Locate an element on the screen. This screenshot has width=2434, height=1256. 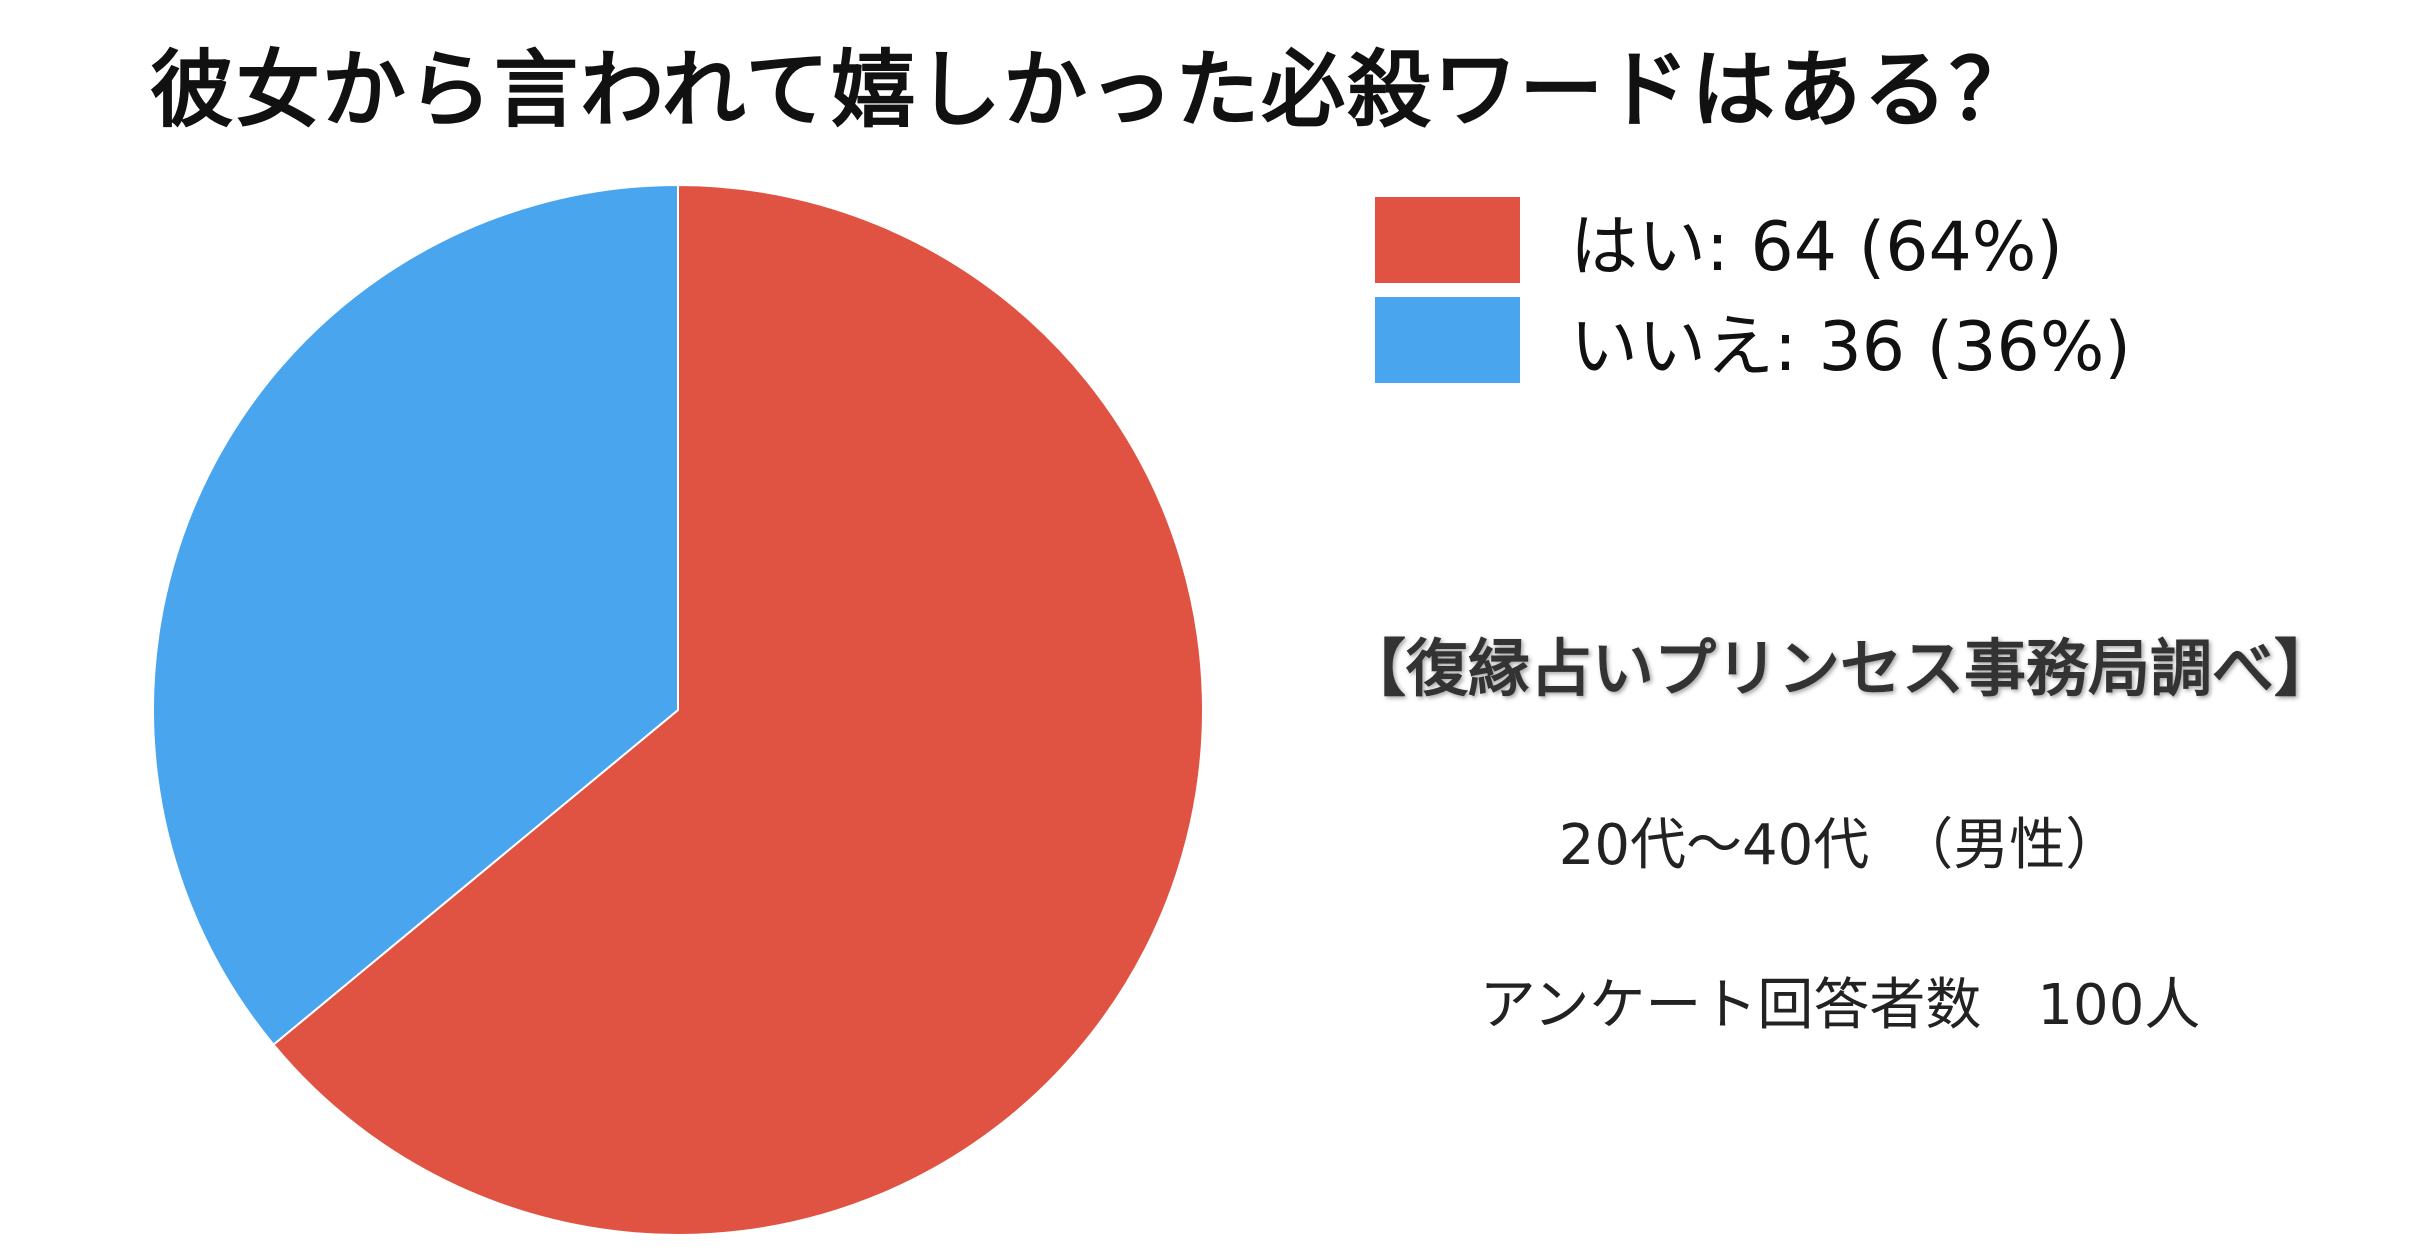
legend-swatch-no is located at coordinates (1447, 340).